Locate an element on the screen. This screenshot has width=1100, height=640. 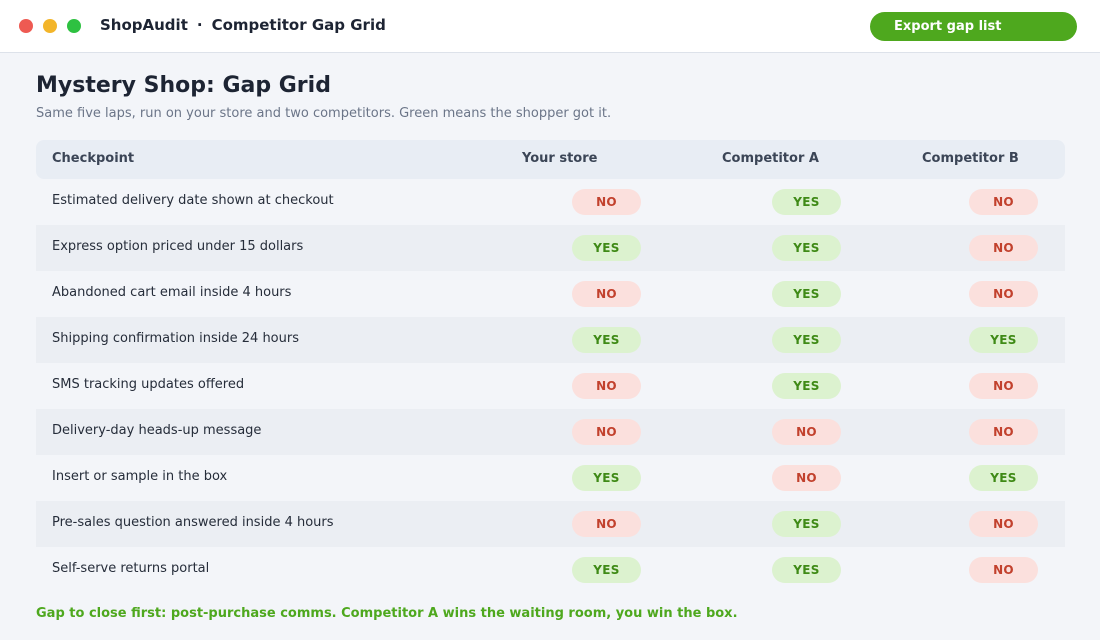
table-row: Insert or sample in the box YES NO YES is located at coordinates (550, 478).